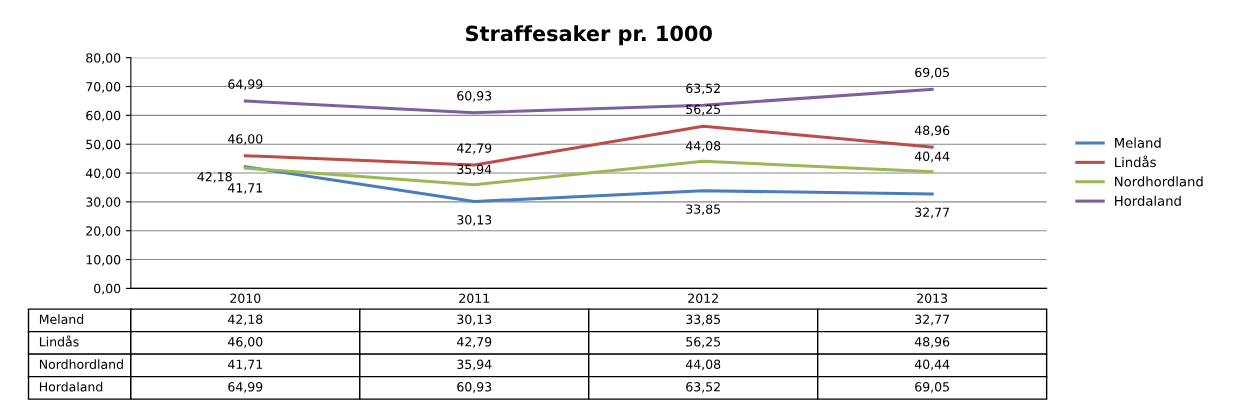  What do you see at coordinates (474, 96) in the screenshot?
I see `text: 60,93` at bounding box center [474, 96].